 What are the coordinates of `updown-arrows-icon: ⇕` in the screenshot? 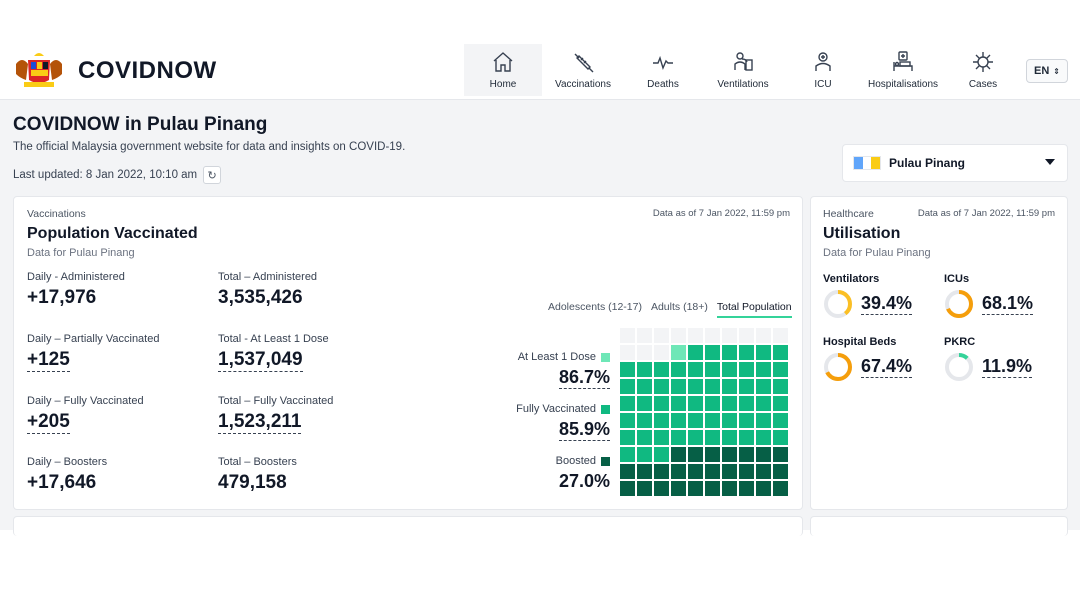 It's located at (1056, 71).